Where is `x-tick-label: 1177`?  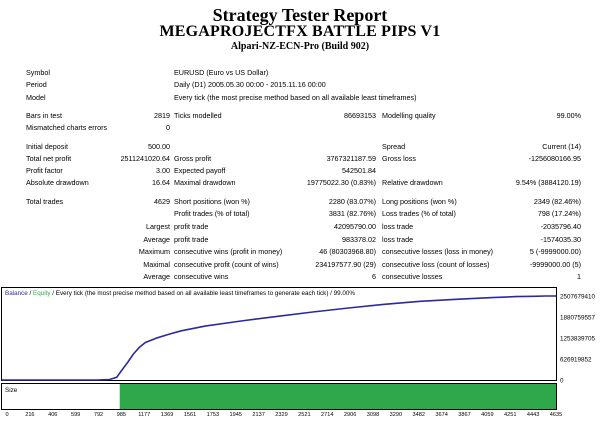 x-tick-label: 1177 is located at coordinates (144, 415).